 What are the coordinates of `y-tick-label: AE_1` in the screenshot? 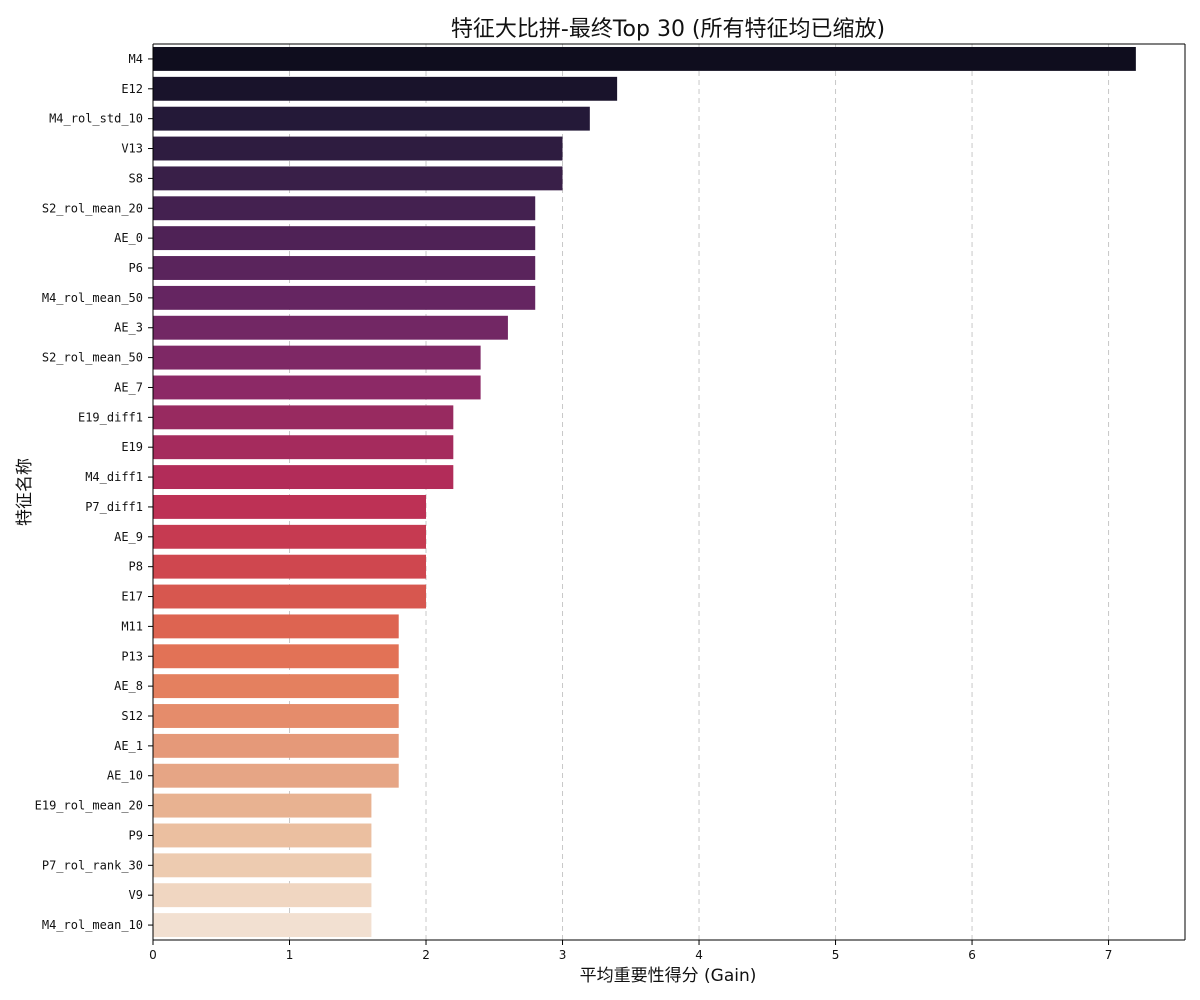 It's located at (128, 746).